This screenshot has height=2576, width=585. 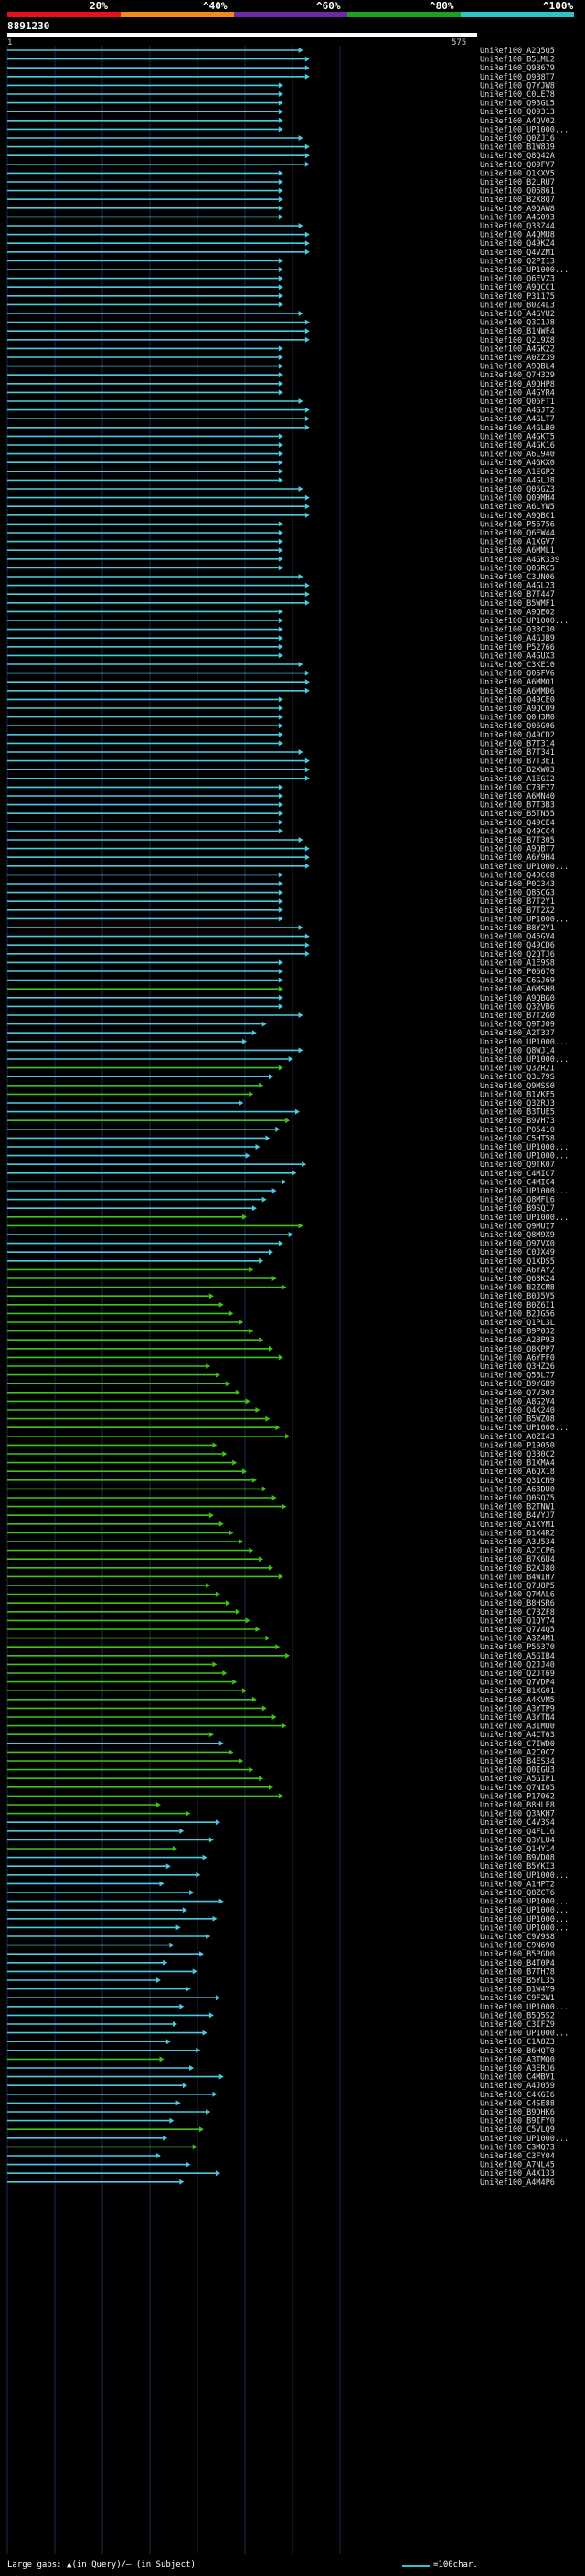 What do you see at coordinates (517, 901) in the screenshot?
I see `hit-id-label: UniRef100_B7T2Y1` at bounding box center [517, 901].